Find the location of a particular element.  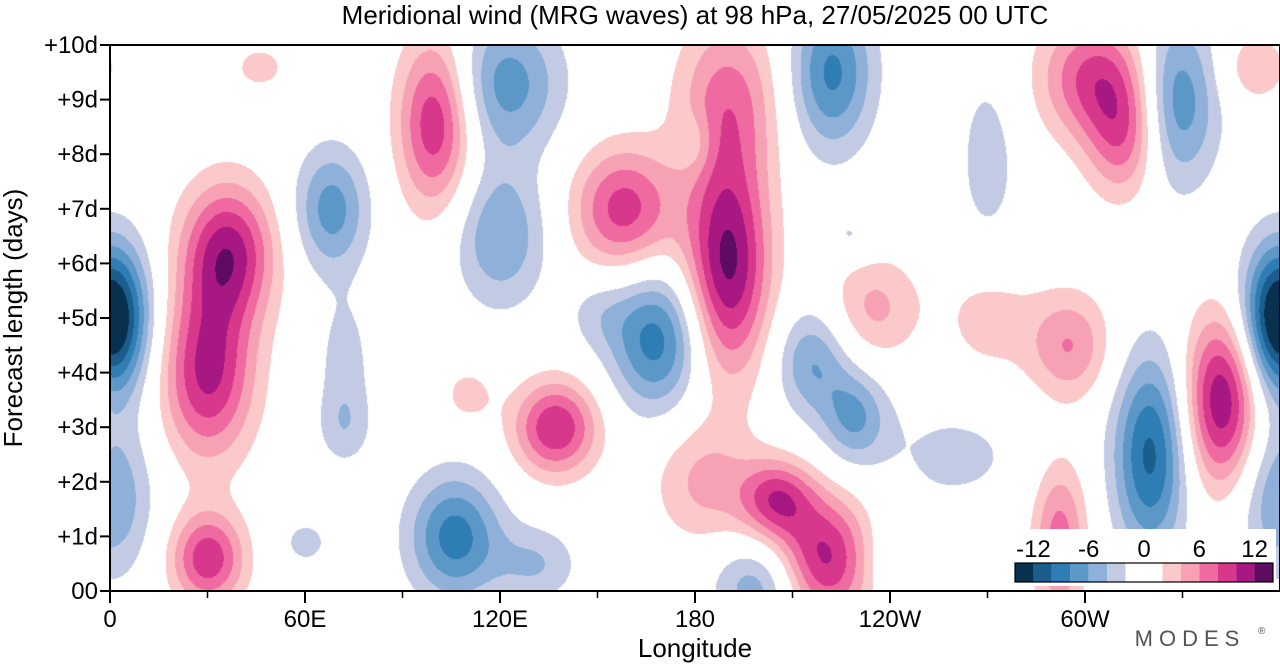

colorbar: -12 -6 0 6 12 is located at coordinates (1144, 557).